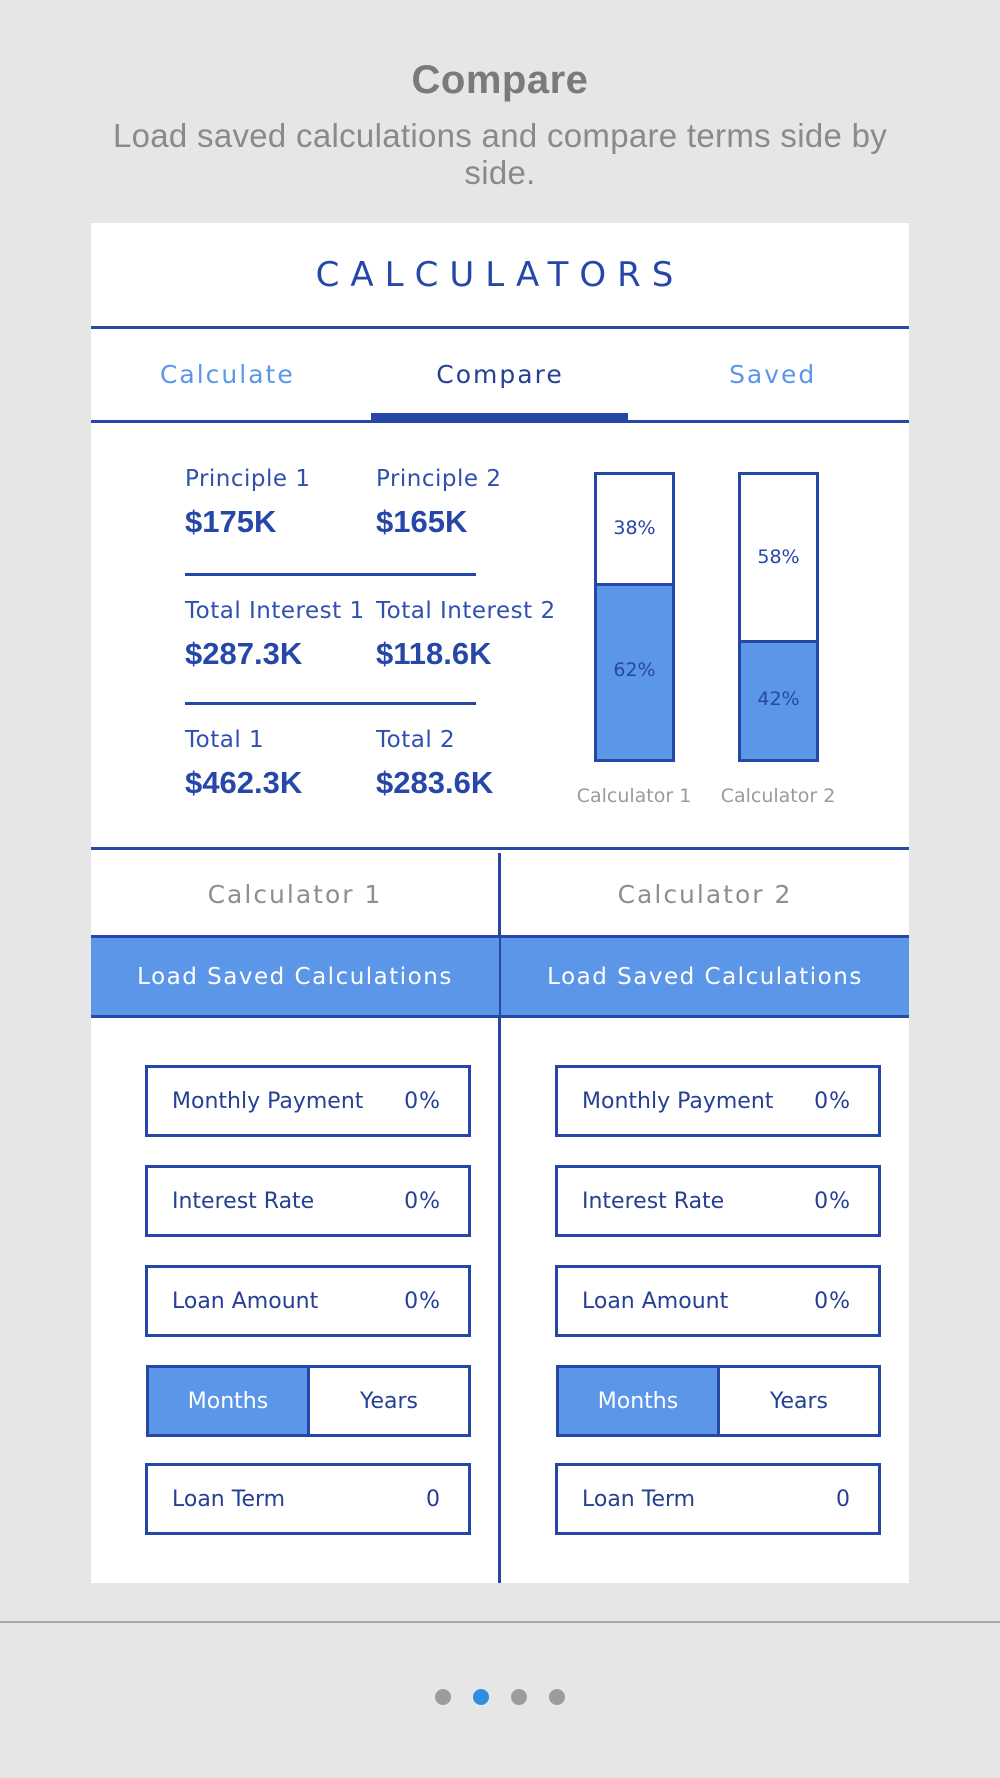  I want to click on tab-bar: Calculate Compare Saved, so click(500, 376).